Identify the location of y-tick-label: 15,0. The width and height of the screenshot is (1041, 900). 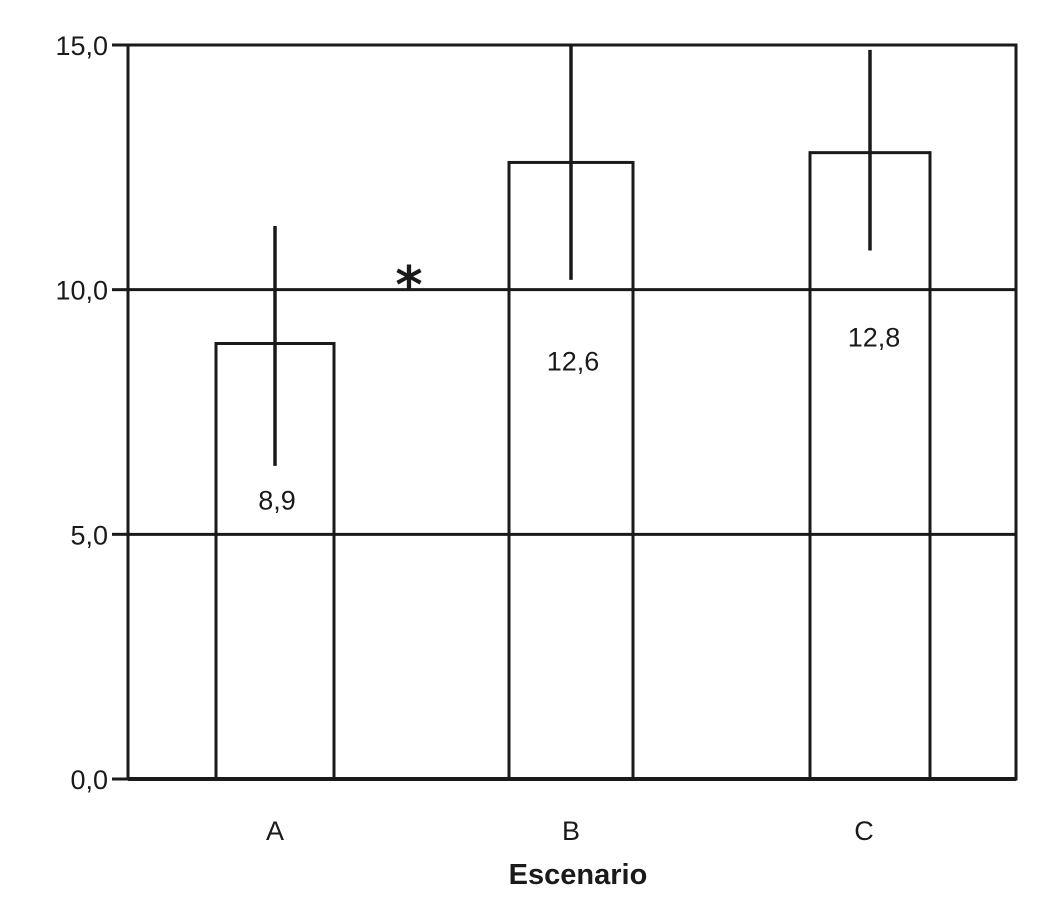
(81, 46).